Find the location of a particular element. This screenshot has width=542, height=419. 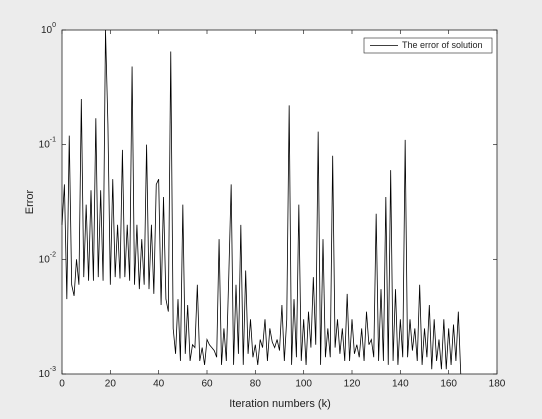

x-tick-label: 20 is located at coordinates (111, 384).